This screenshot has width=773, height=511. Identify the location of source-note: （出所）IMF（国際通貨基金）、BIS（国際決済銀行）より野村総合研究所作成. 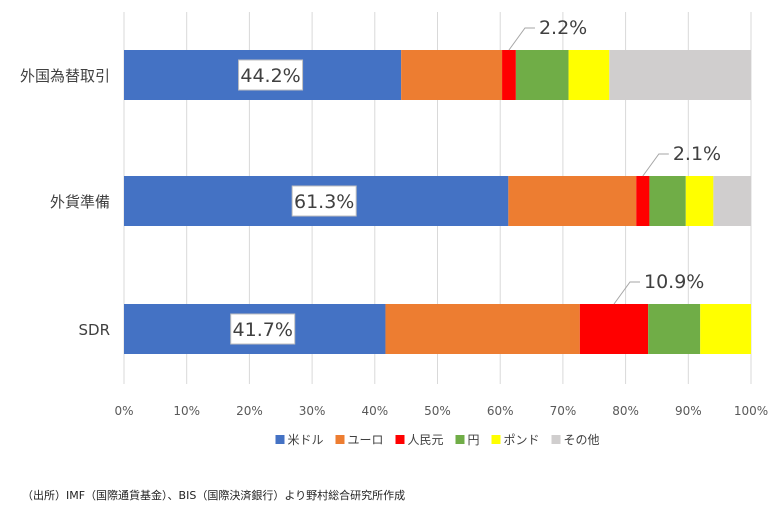
(214, 495).